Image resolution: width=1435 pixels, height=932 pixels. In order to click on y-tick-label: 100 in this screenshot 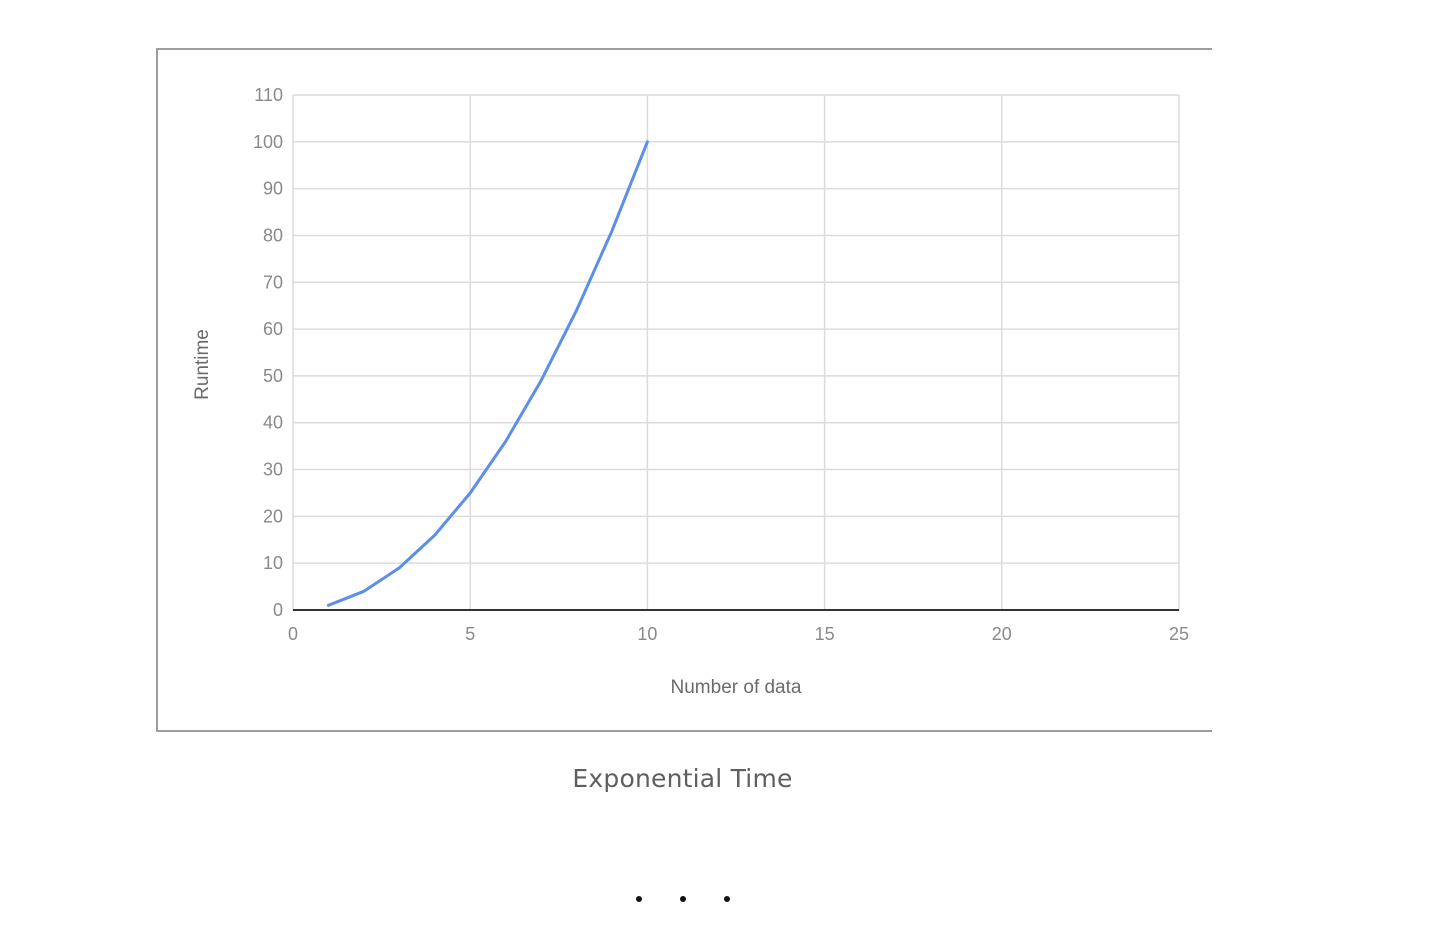, I will do `click(268, 142)`.